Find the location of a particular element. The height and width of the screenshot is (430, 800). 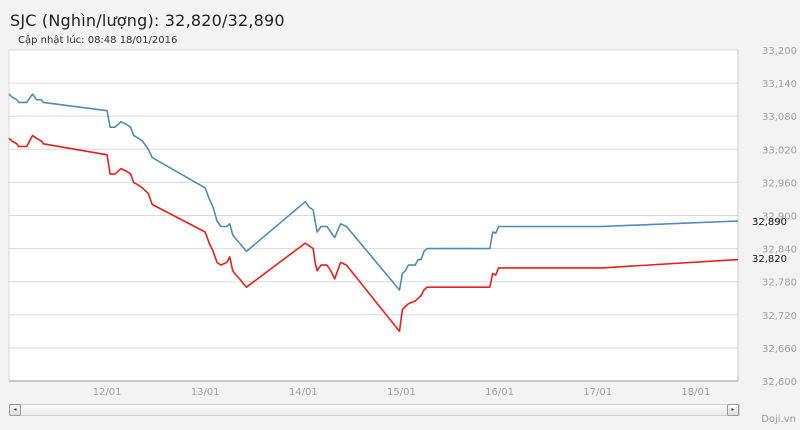

y-tick-label: 32,720 is located at coordinates (779, 316).